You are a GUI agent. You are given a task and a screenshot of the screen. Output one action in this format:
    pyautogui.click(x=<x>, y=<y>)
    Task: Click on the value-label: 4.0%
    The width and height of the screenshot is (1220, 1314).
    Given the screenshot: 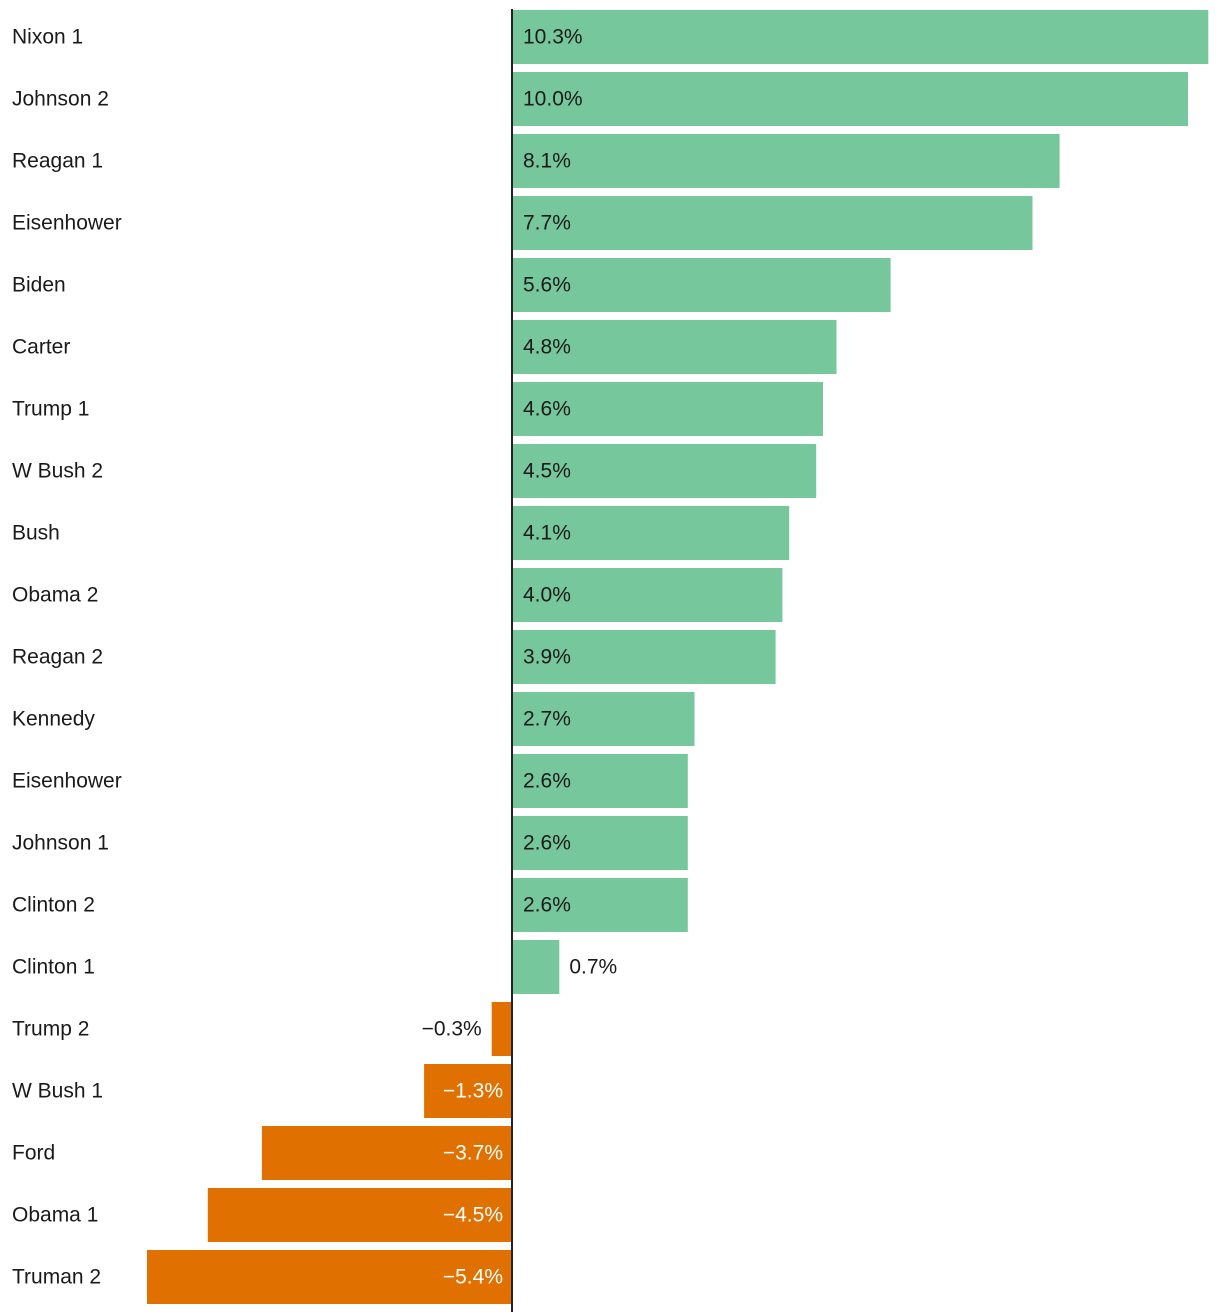 What is the action you would take?
    pyautogui.click(x=547, y=595)
    